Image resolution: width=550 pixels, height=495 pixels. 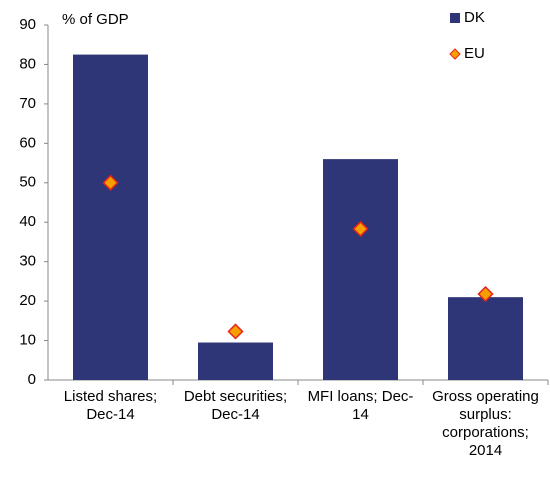 What do you see at coordinates (95, 19) in the screenshot?
I see `y-axis-label: % of GDP` at bounding box center [95, 19].